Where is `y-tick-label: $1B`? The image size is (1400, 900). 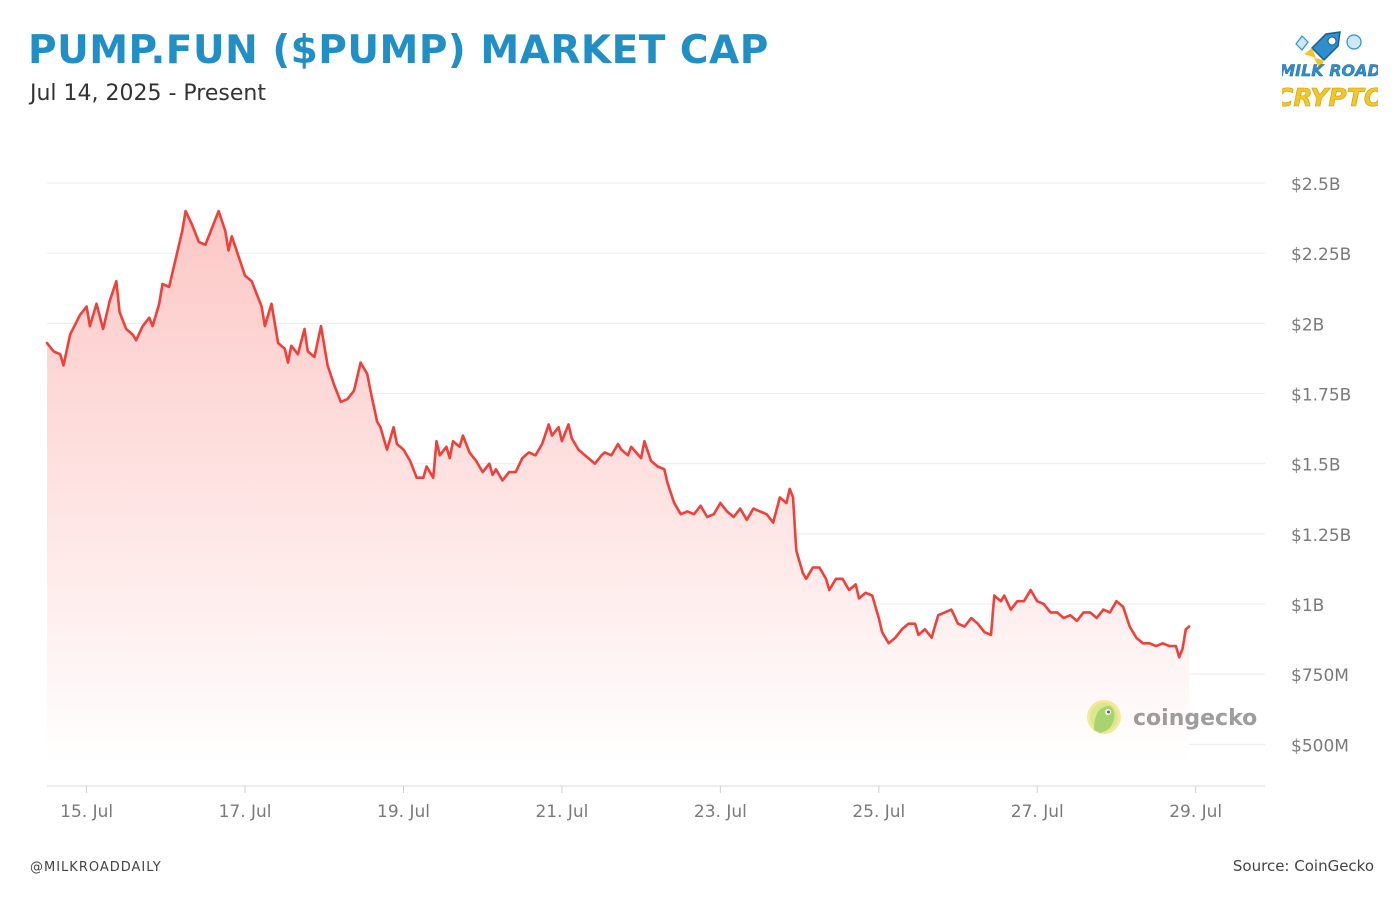
y-tick-label: $1B is located at coordinates (1307, 606).